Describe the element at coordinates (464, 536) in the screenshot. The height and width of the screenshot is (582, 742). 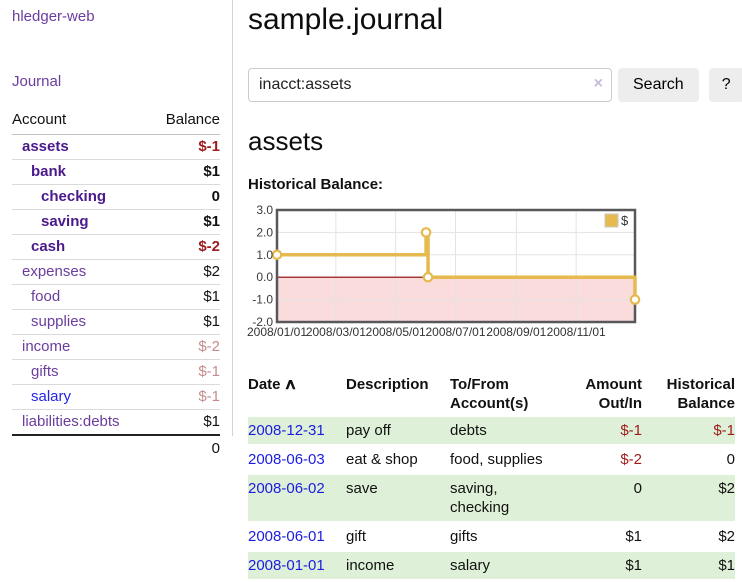
I see `transaction-accounts: gifts` at that location.